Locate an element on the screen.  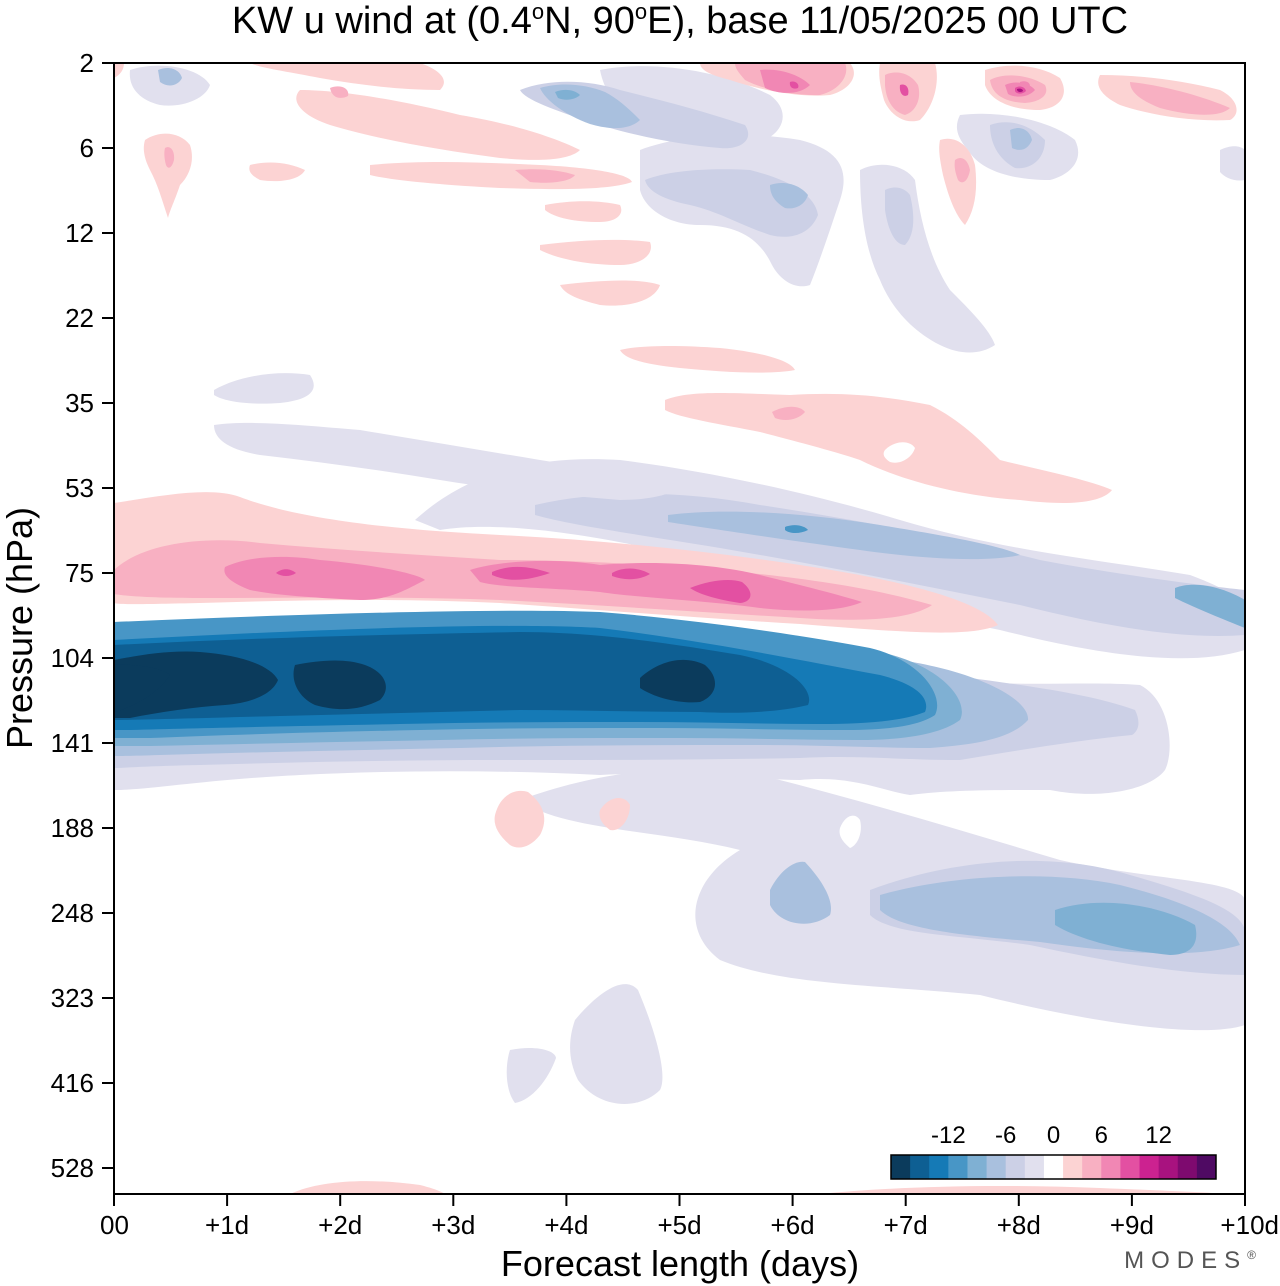
x-tick-label: +7d is located at coordinates (906, 1225).